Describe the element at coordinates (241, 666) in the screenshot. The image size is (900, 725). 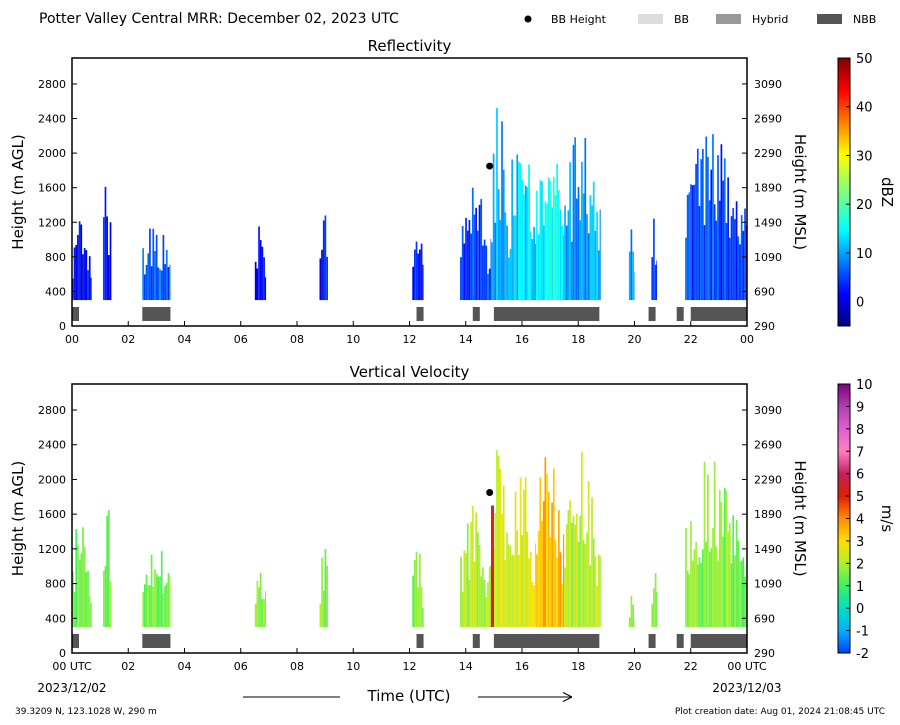
I see `x-tick-label: 06` at that location.